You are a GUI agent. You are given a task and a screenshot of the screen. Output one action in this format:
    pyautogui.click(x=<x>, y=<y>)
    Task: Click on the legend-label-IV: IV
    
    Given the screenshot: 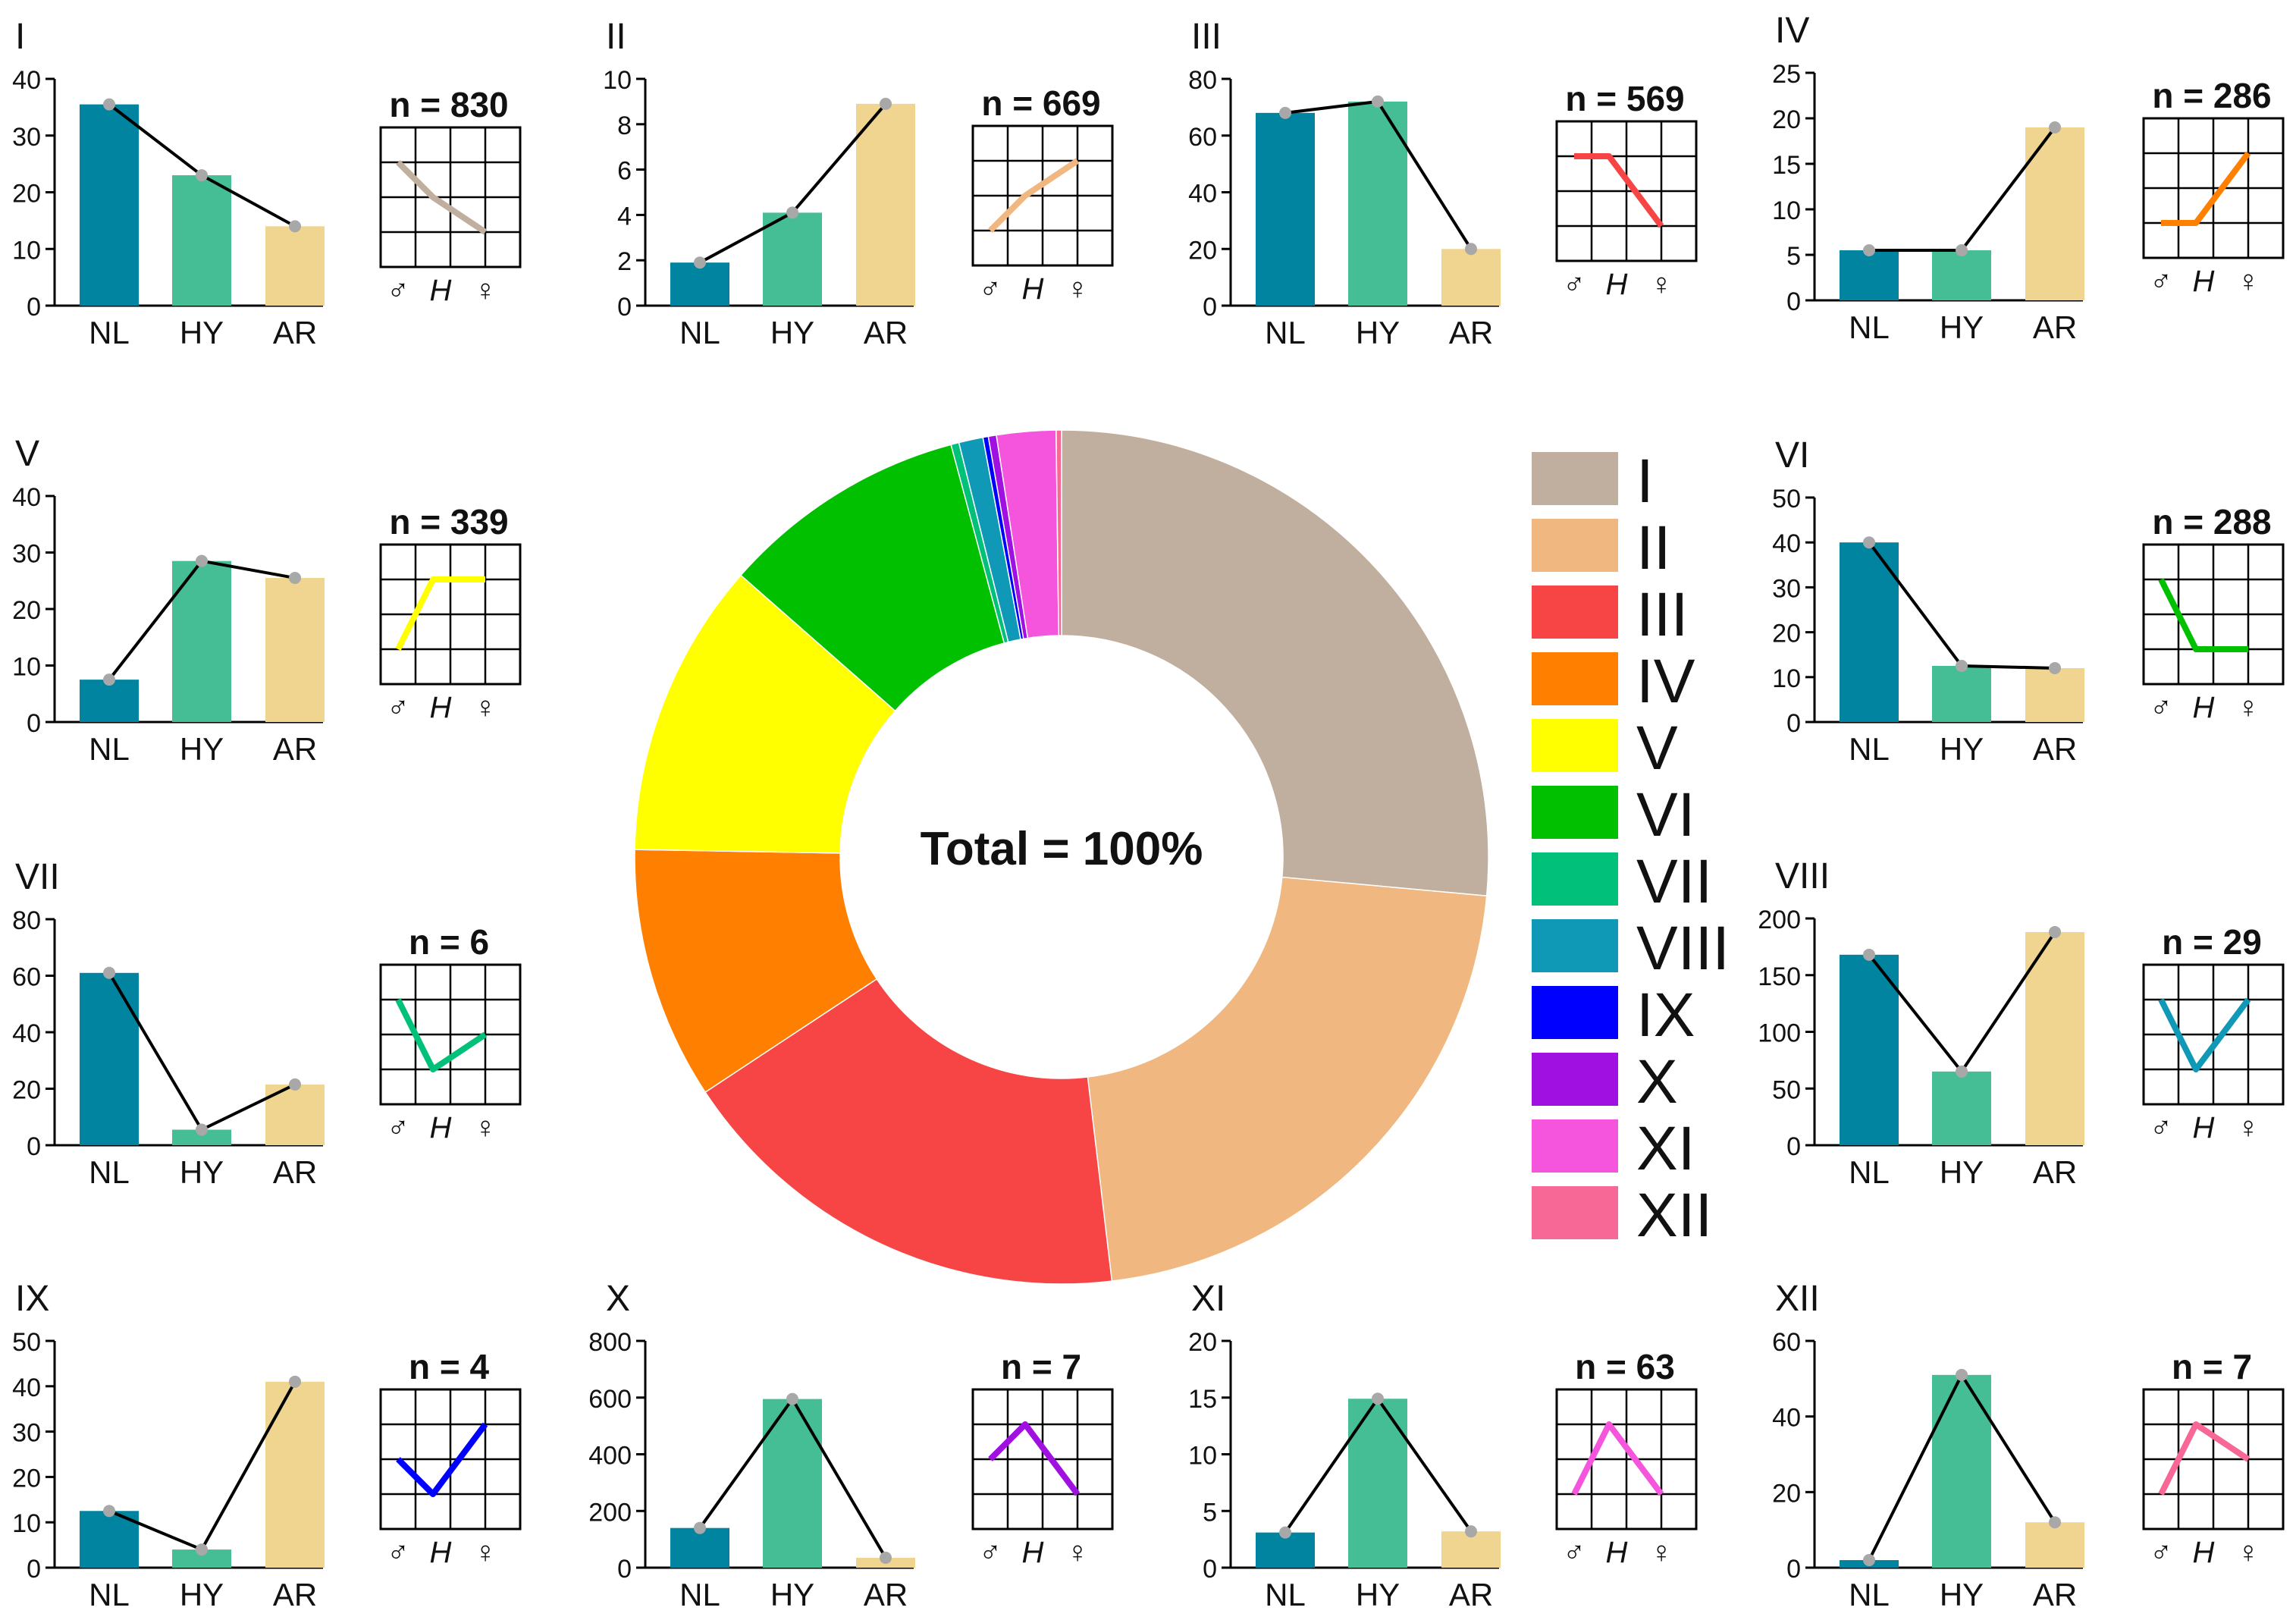 What is the action you would take?
    pyautogui.click(x=1665, y=681)
    